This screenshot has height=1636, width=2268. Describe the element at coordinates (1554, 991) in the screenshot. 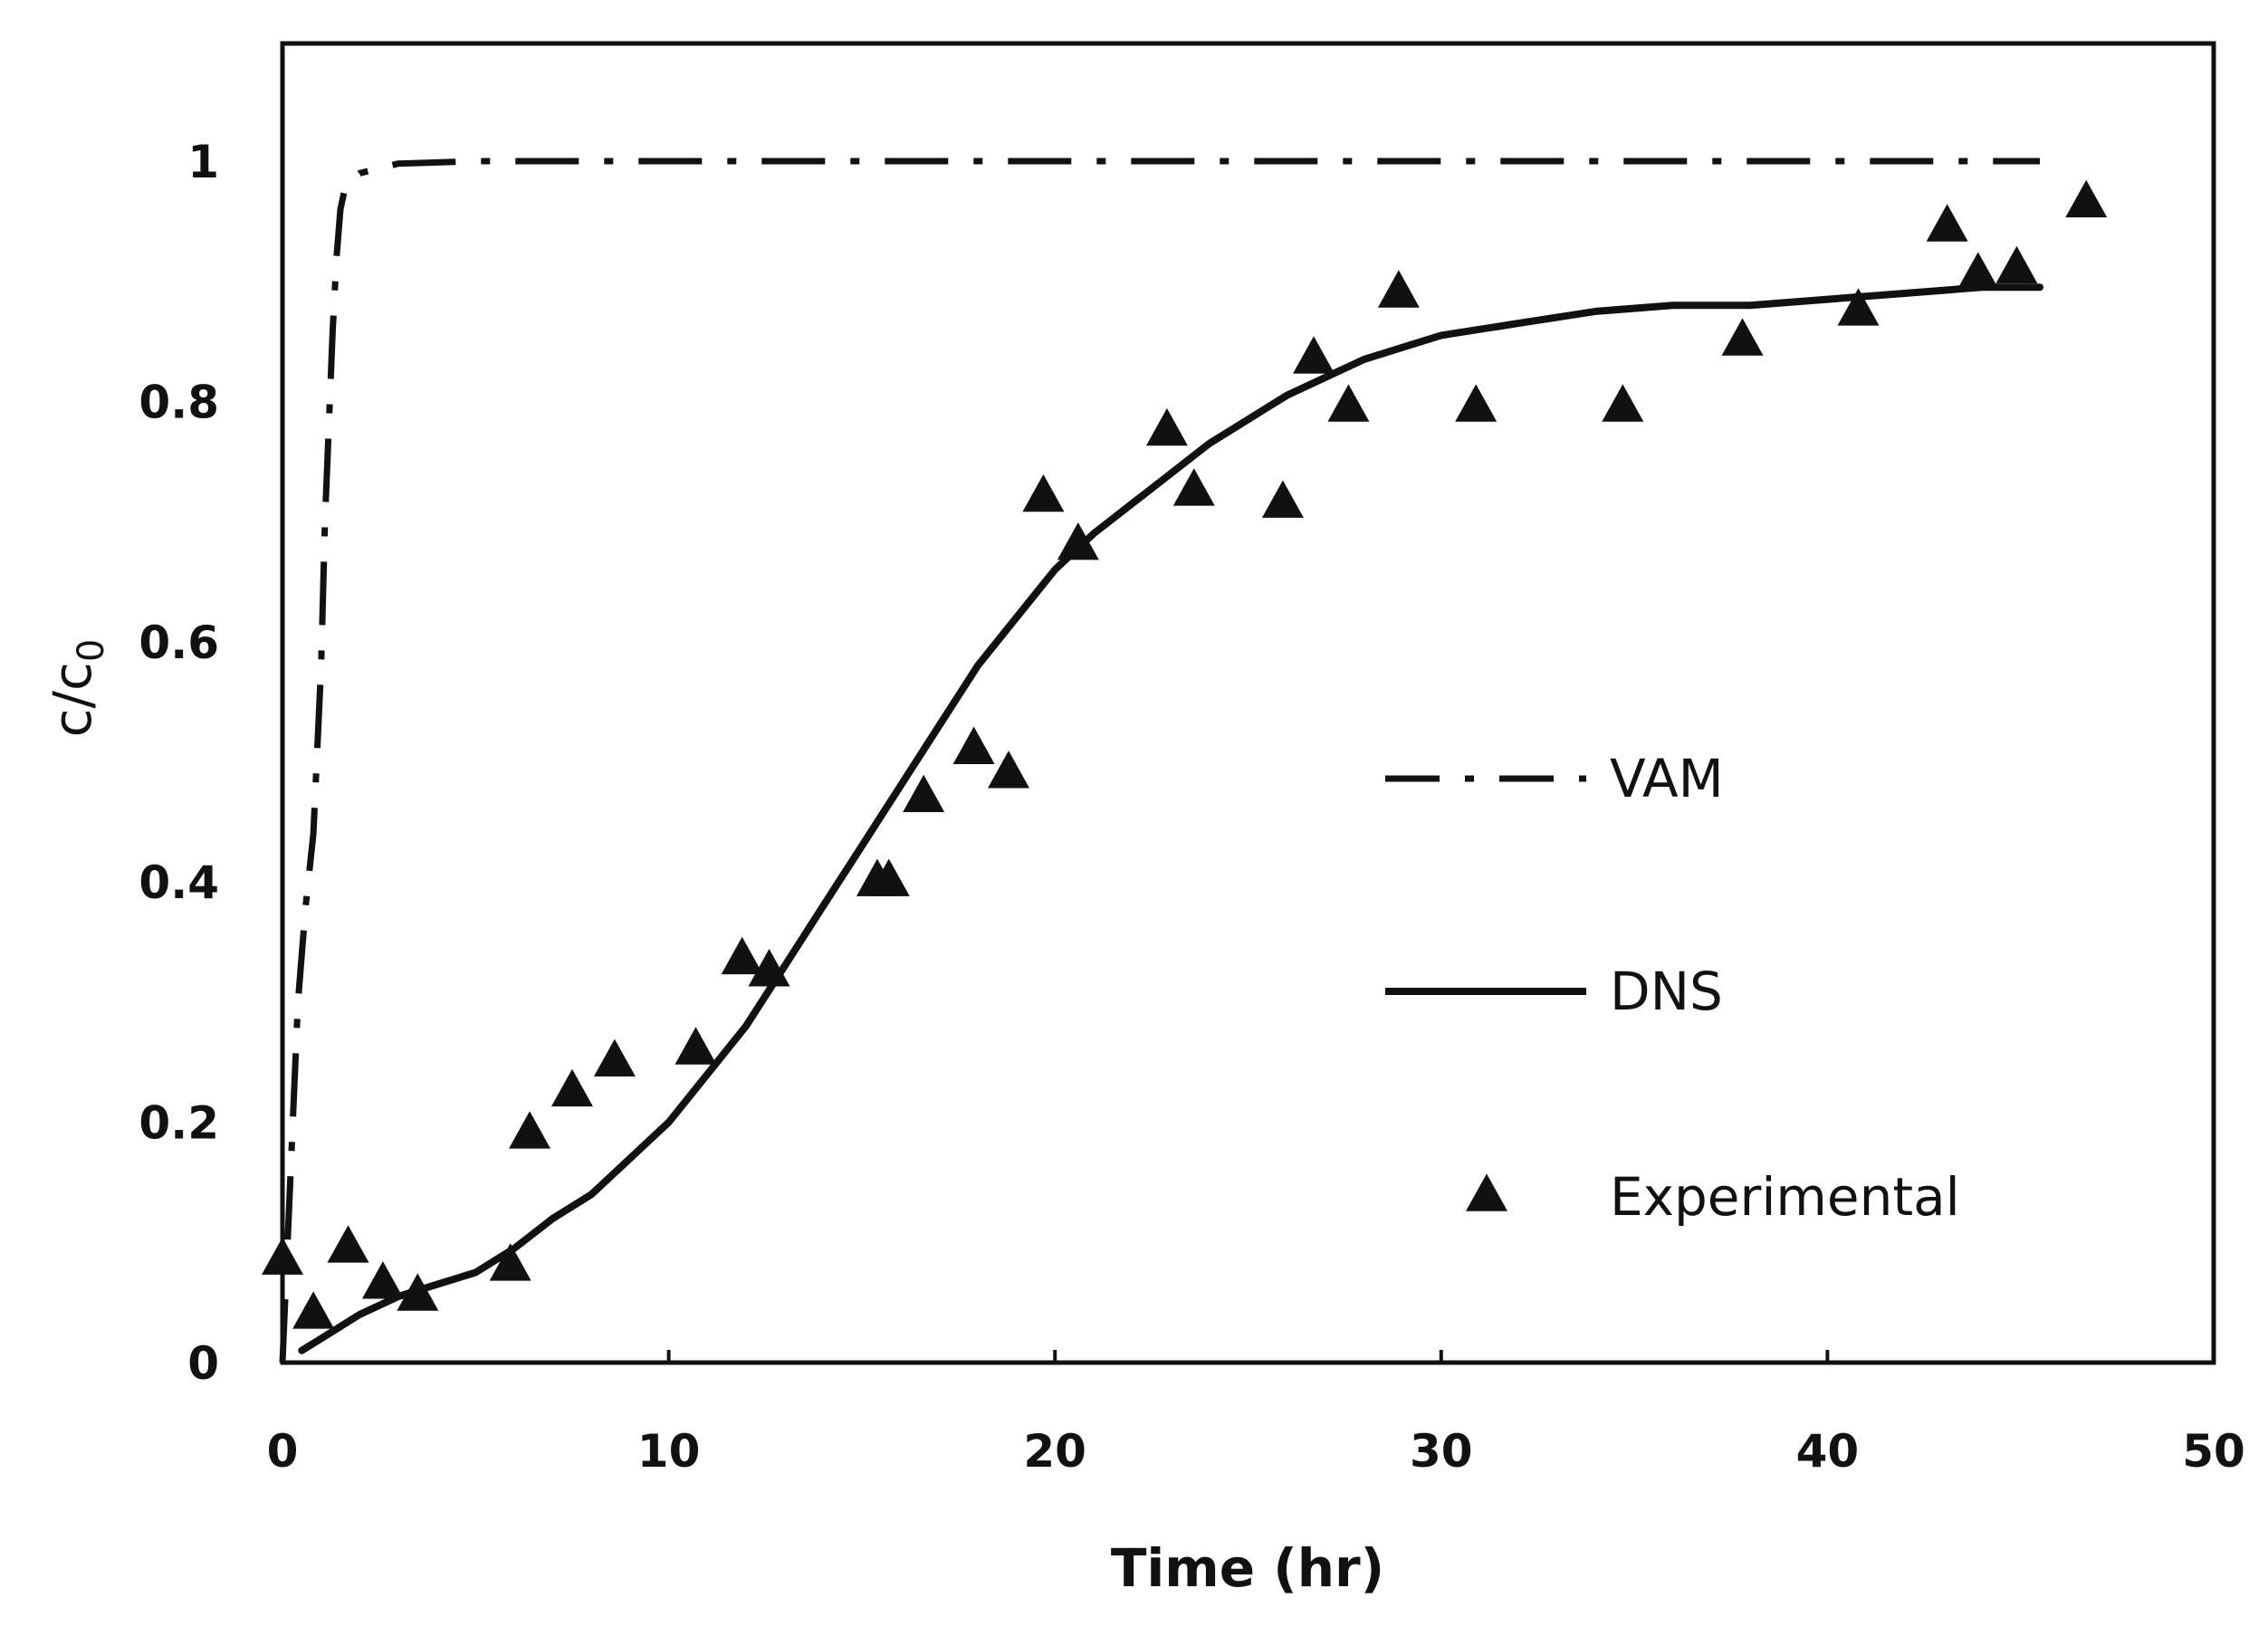

I see `legend-entry-dns: DNS` at that location.